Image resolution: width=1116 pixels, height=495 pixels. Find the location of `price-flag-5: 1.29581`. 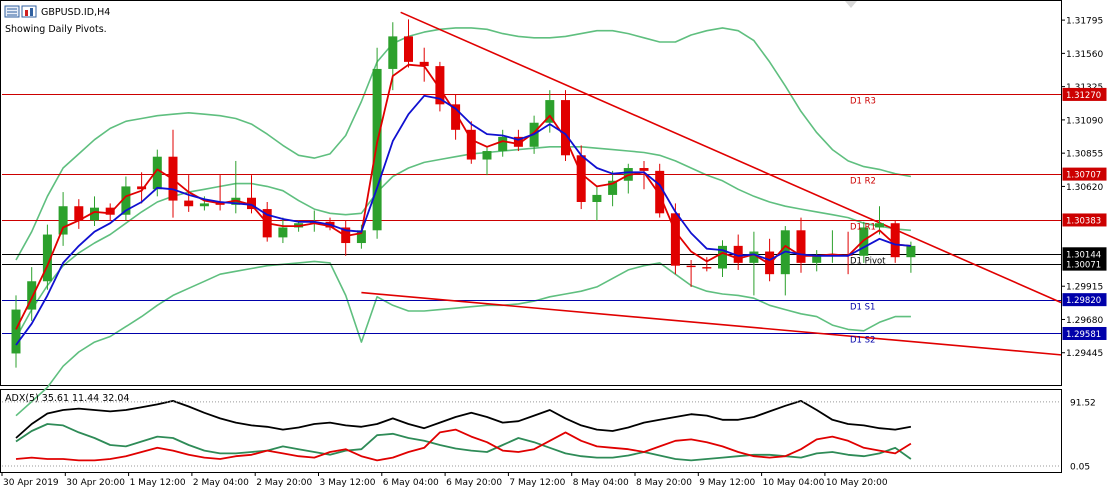

price-flag-5: 1.29581 is located at coordinates (1084, 333).